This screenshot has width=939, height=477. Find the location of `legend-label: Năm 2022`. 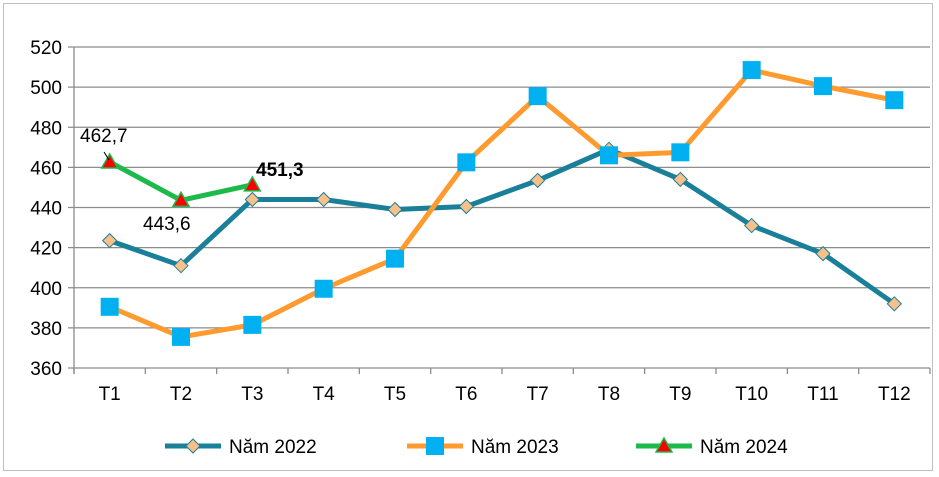

legend-label: Năm 2022 is located at coordinates (273, 447).